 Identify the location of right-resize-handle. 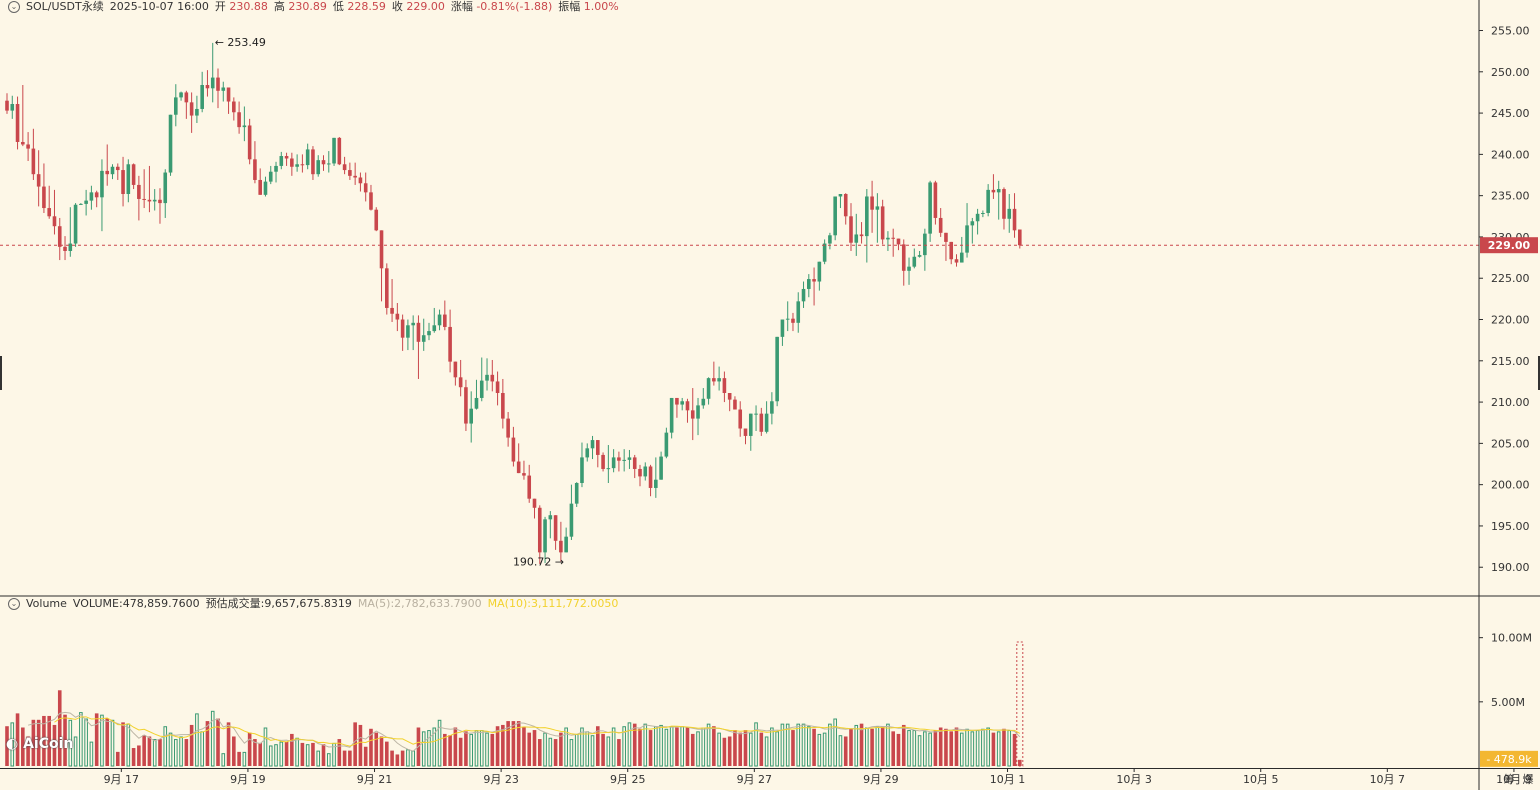
(1539, 373).